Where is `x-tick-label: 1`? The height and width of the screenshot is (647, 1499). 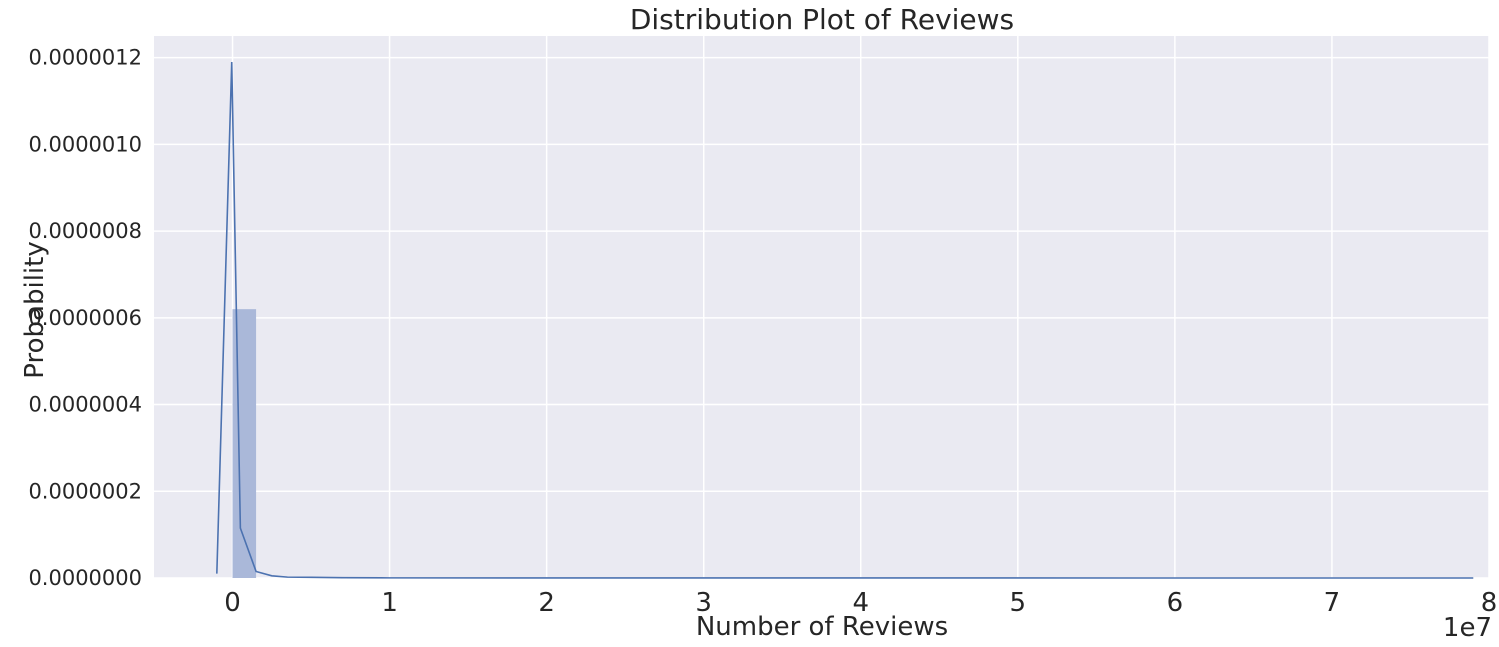
x-tick-label: 1 is located at coordinates (389, 603).